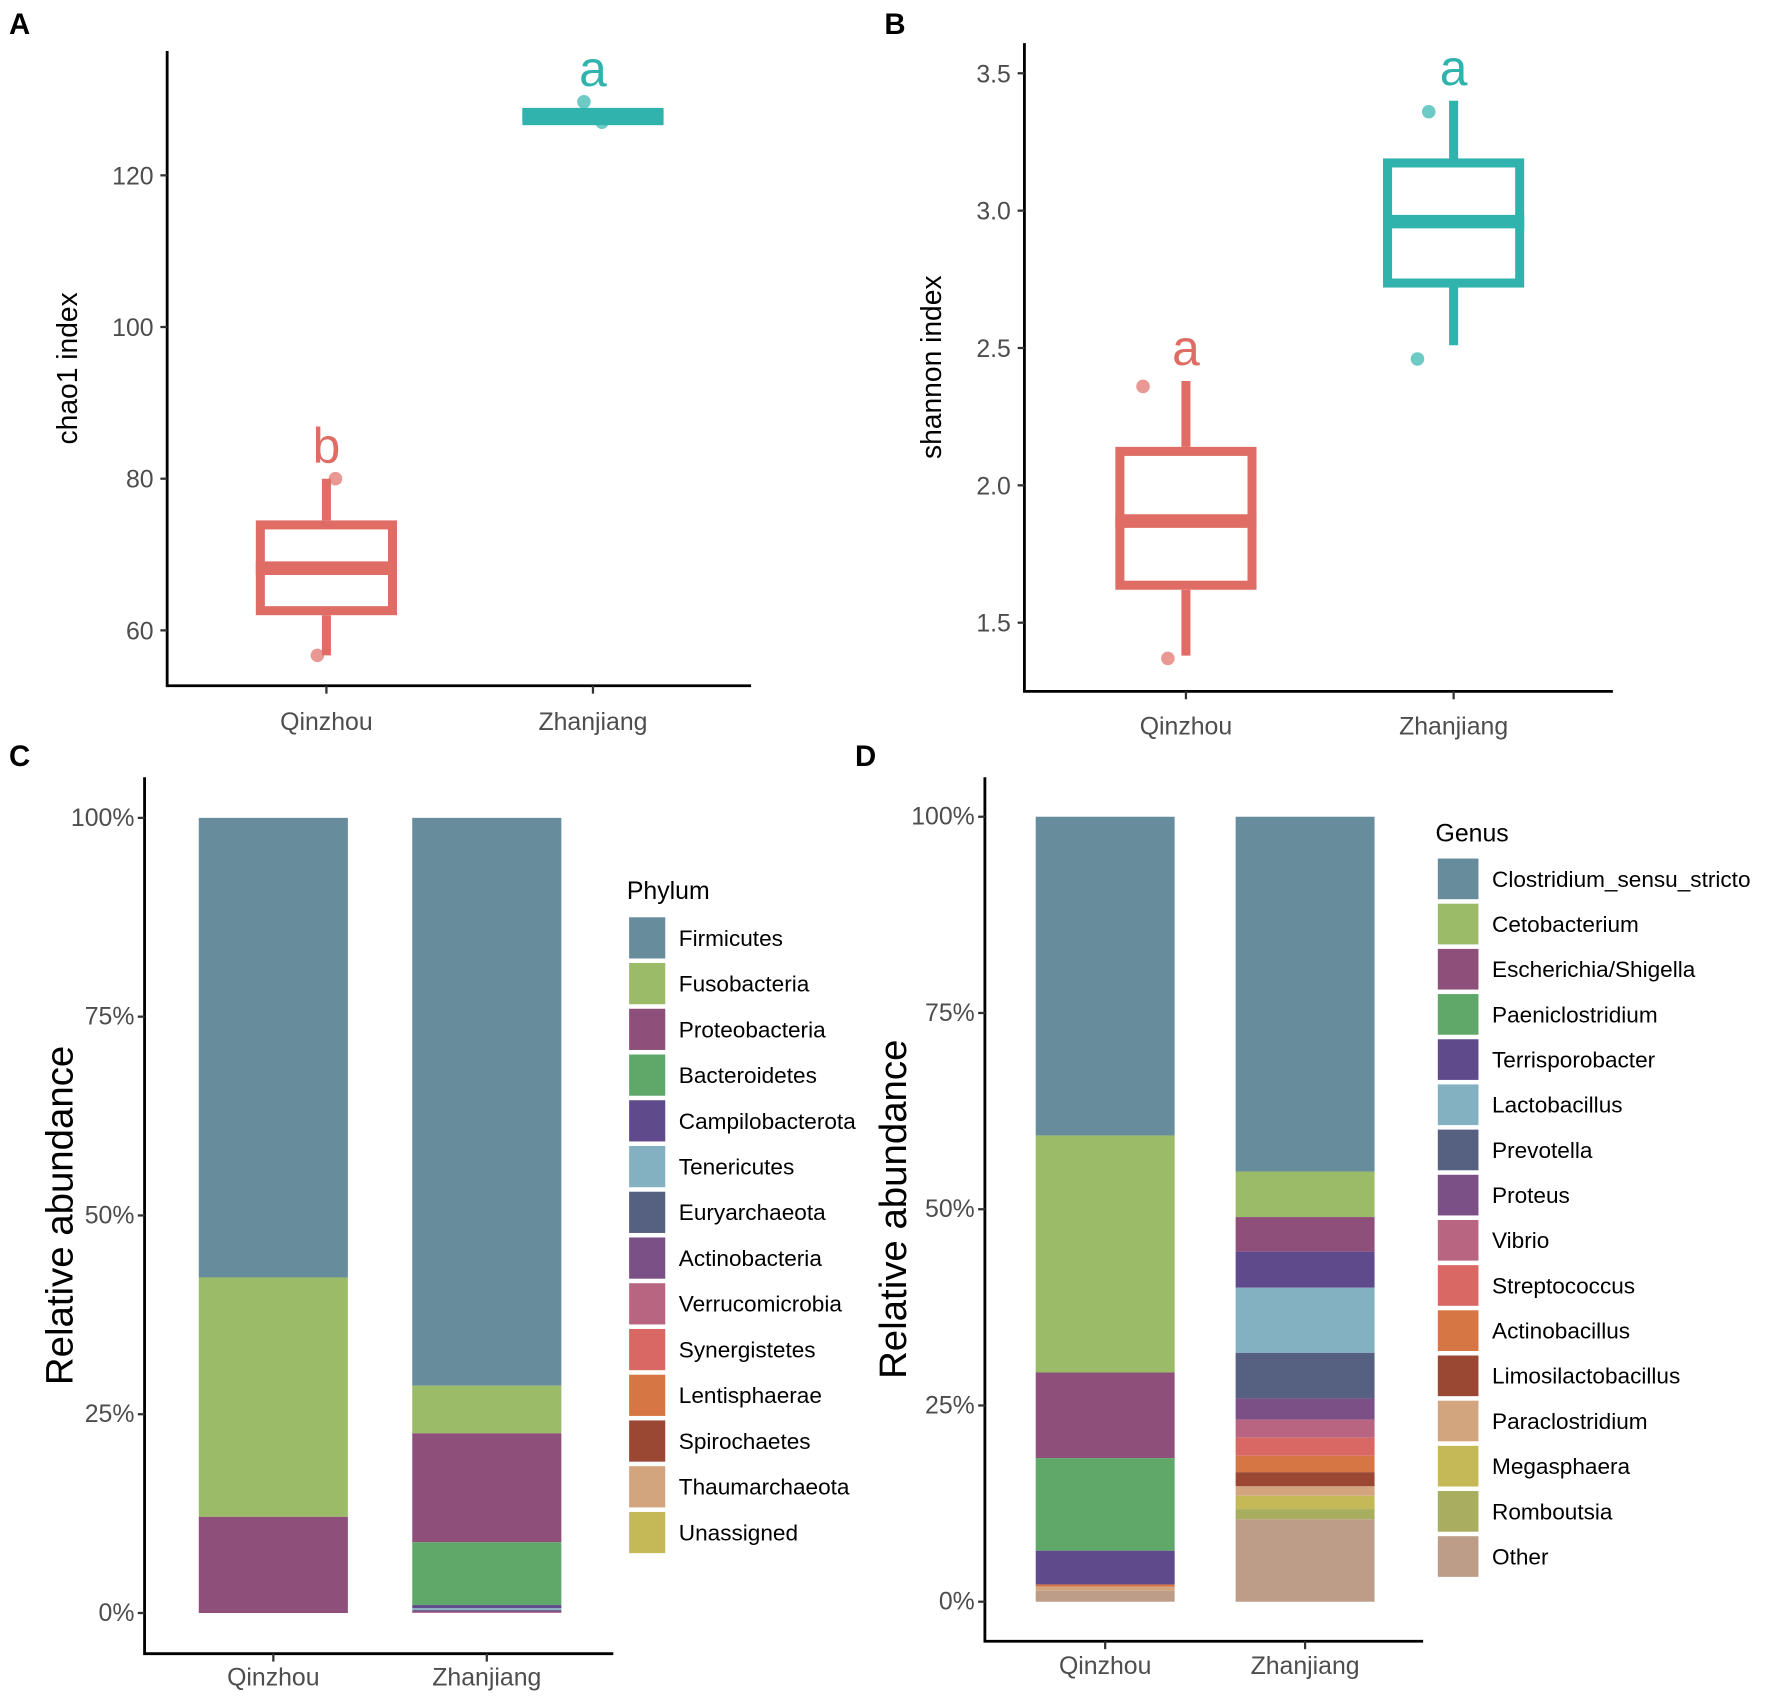 This screenshot has height=1699, width=1771. Describe the element at coordinates (19, 24) in the screenshot. I see `panel-label: A` at that location.